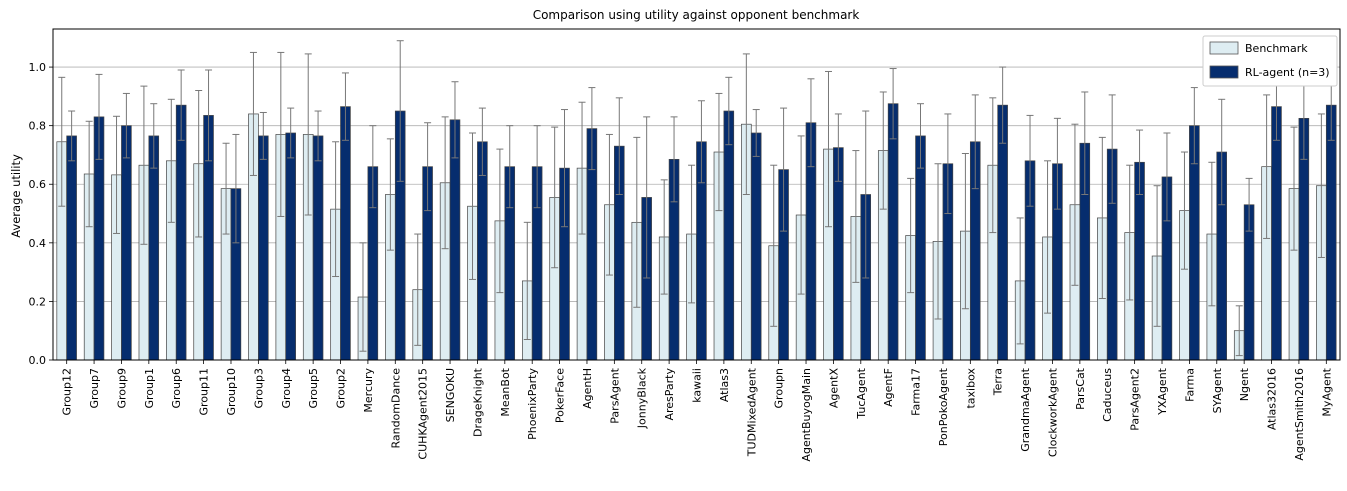  I want to click on x-tick-label: PokerFace, so click(560, 395).